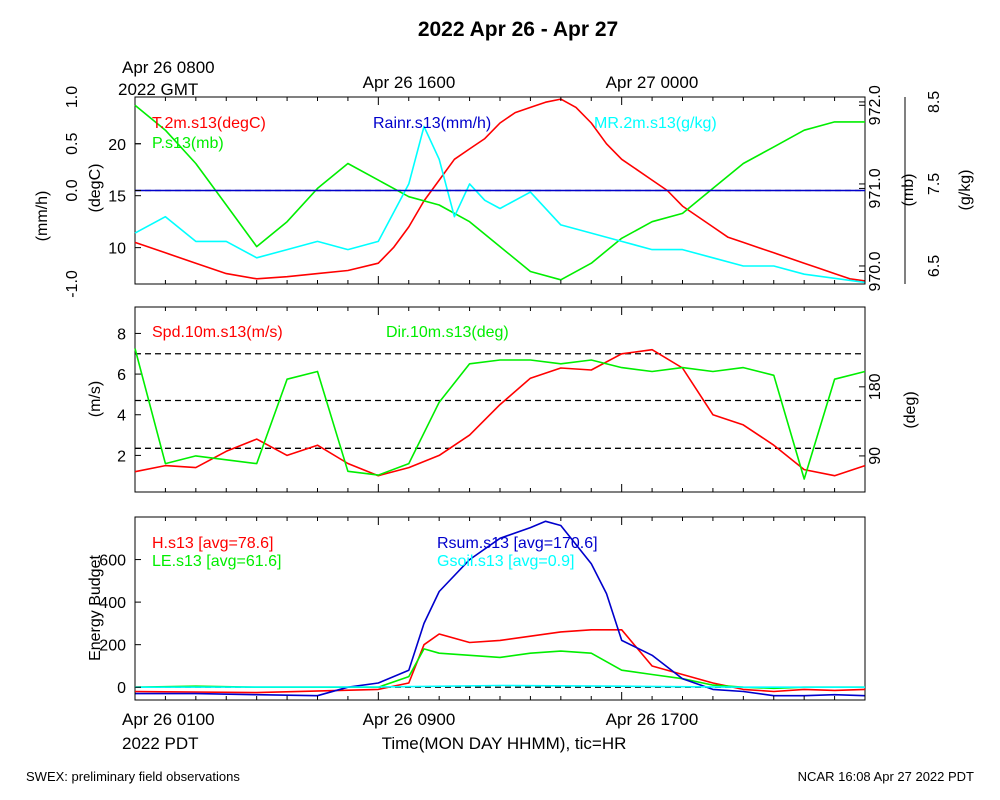 The height and width of the screenshot is (800, 1000). I want to click on x-axis-title: Time(MON DAY HHMM), tic=HR, so click(504, 743).